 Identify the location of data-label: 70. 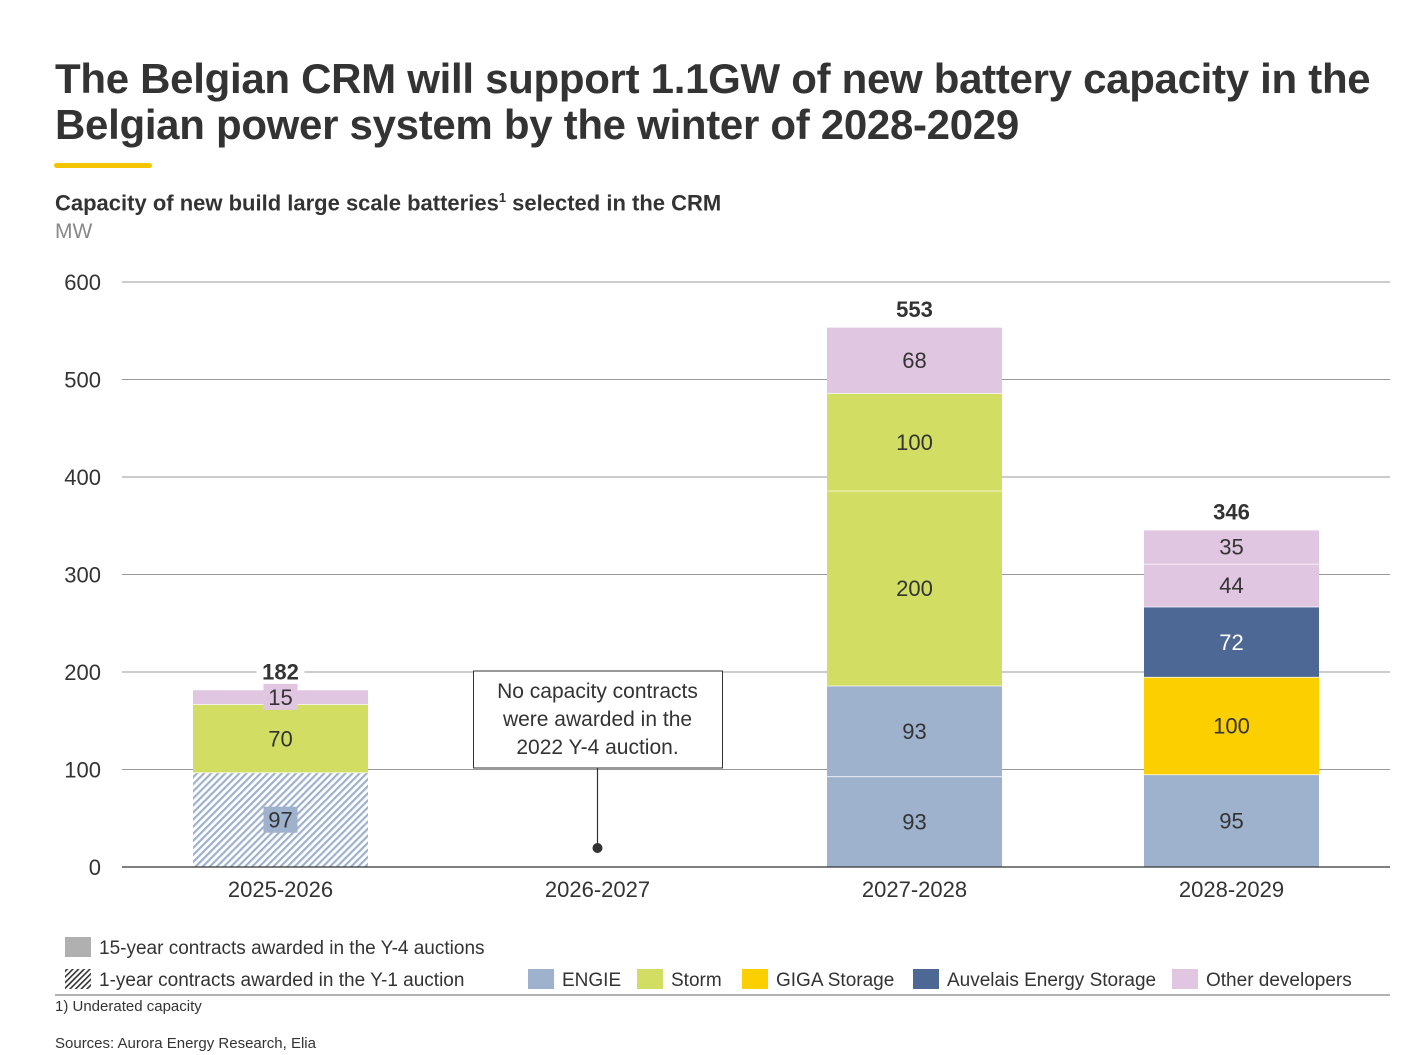
(280, 738).